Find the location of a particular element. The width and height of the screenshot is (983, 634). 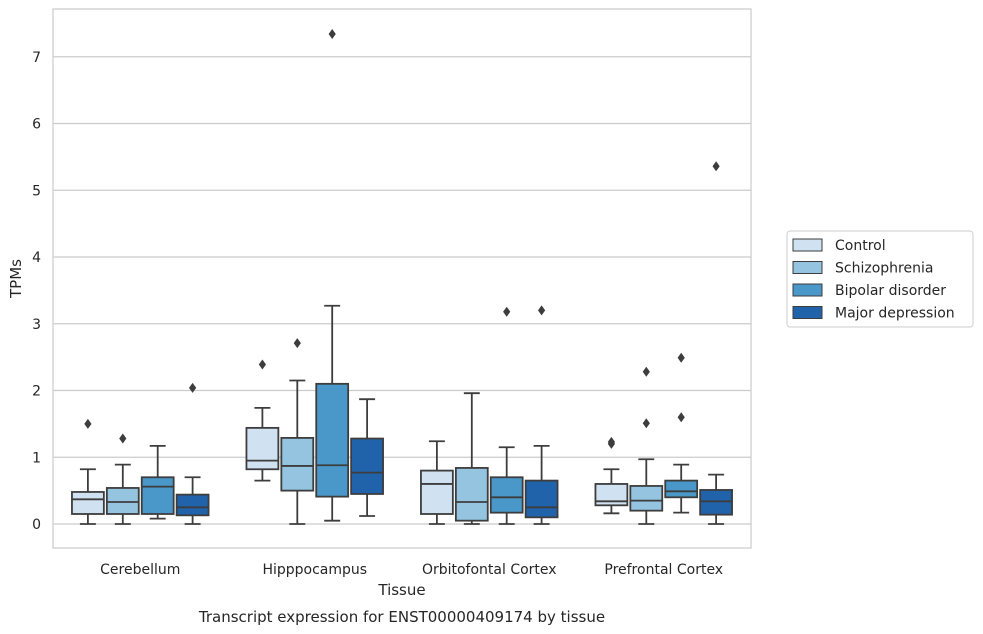

x-tick-label: Prefrontal Cortex is located at coordinates (663, 570).